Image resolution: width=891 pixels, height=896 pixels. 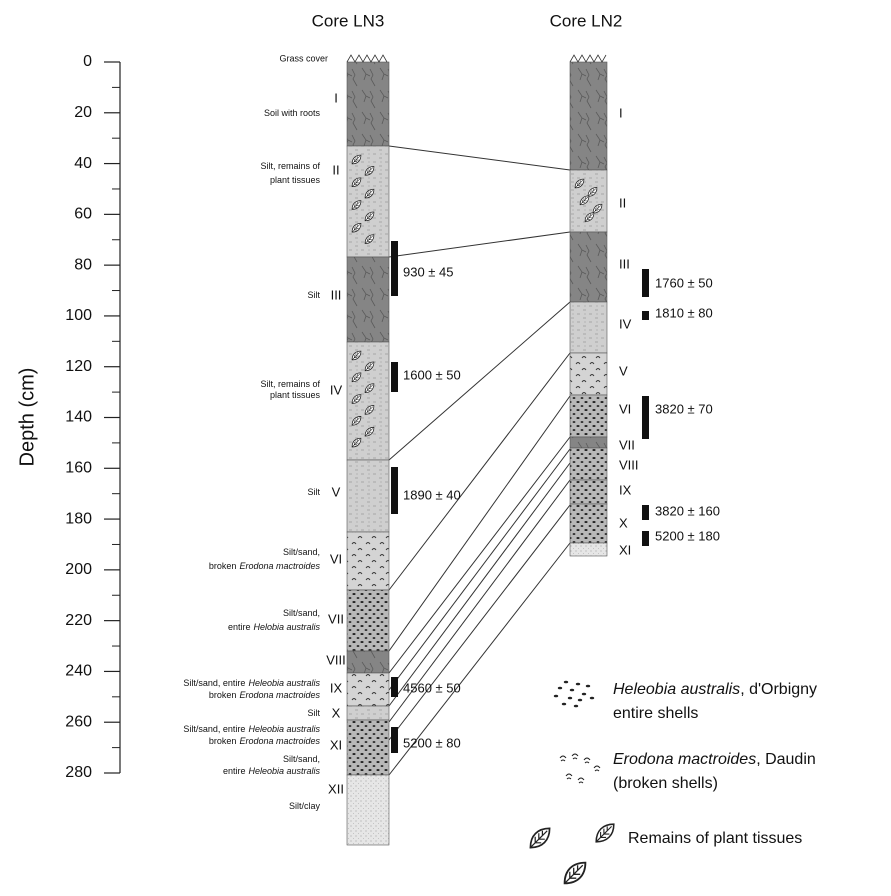 What do you see at coordinates (687, 535) in the screenshot?
I see `radiocarbon-date: 5200 ± 180` at bounding box center [687, 535].